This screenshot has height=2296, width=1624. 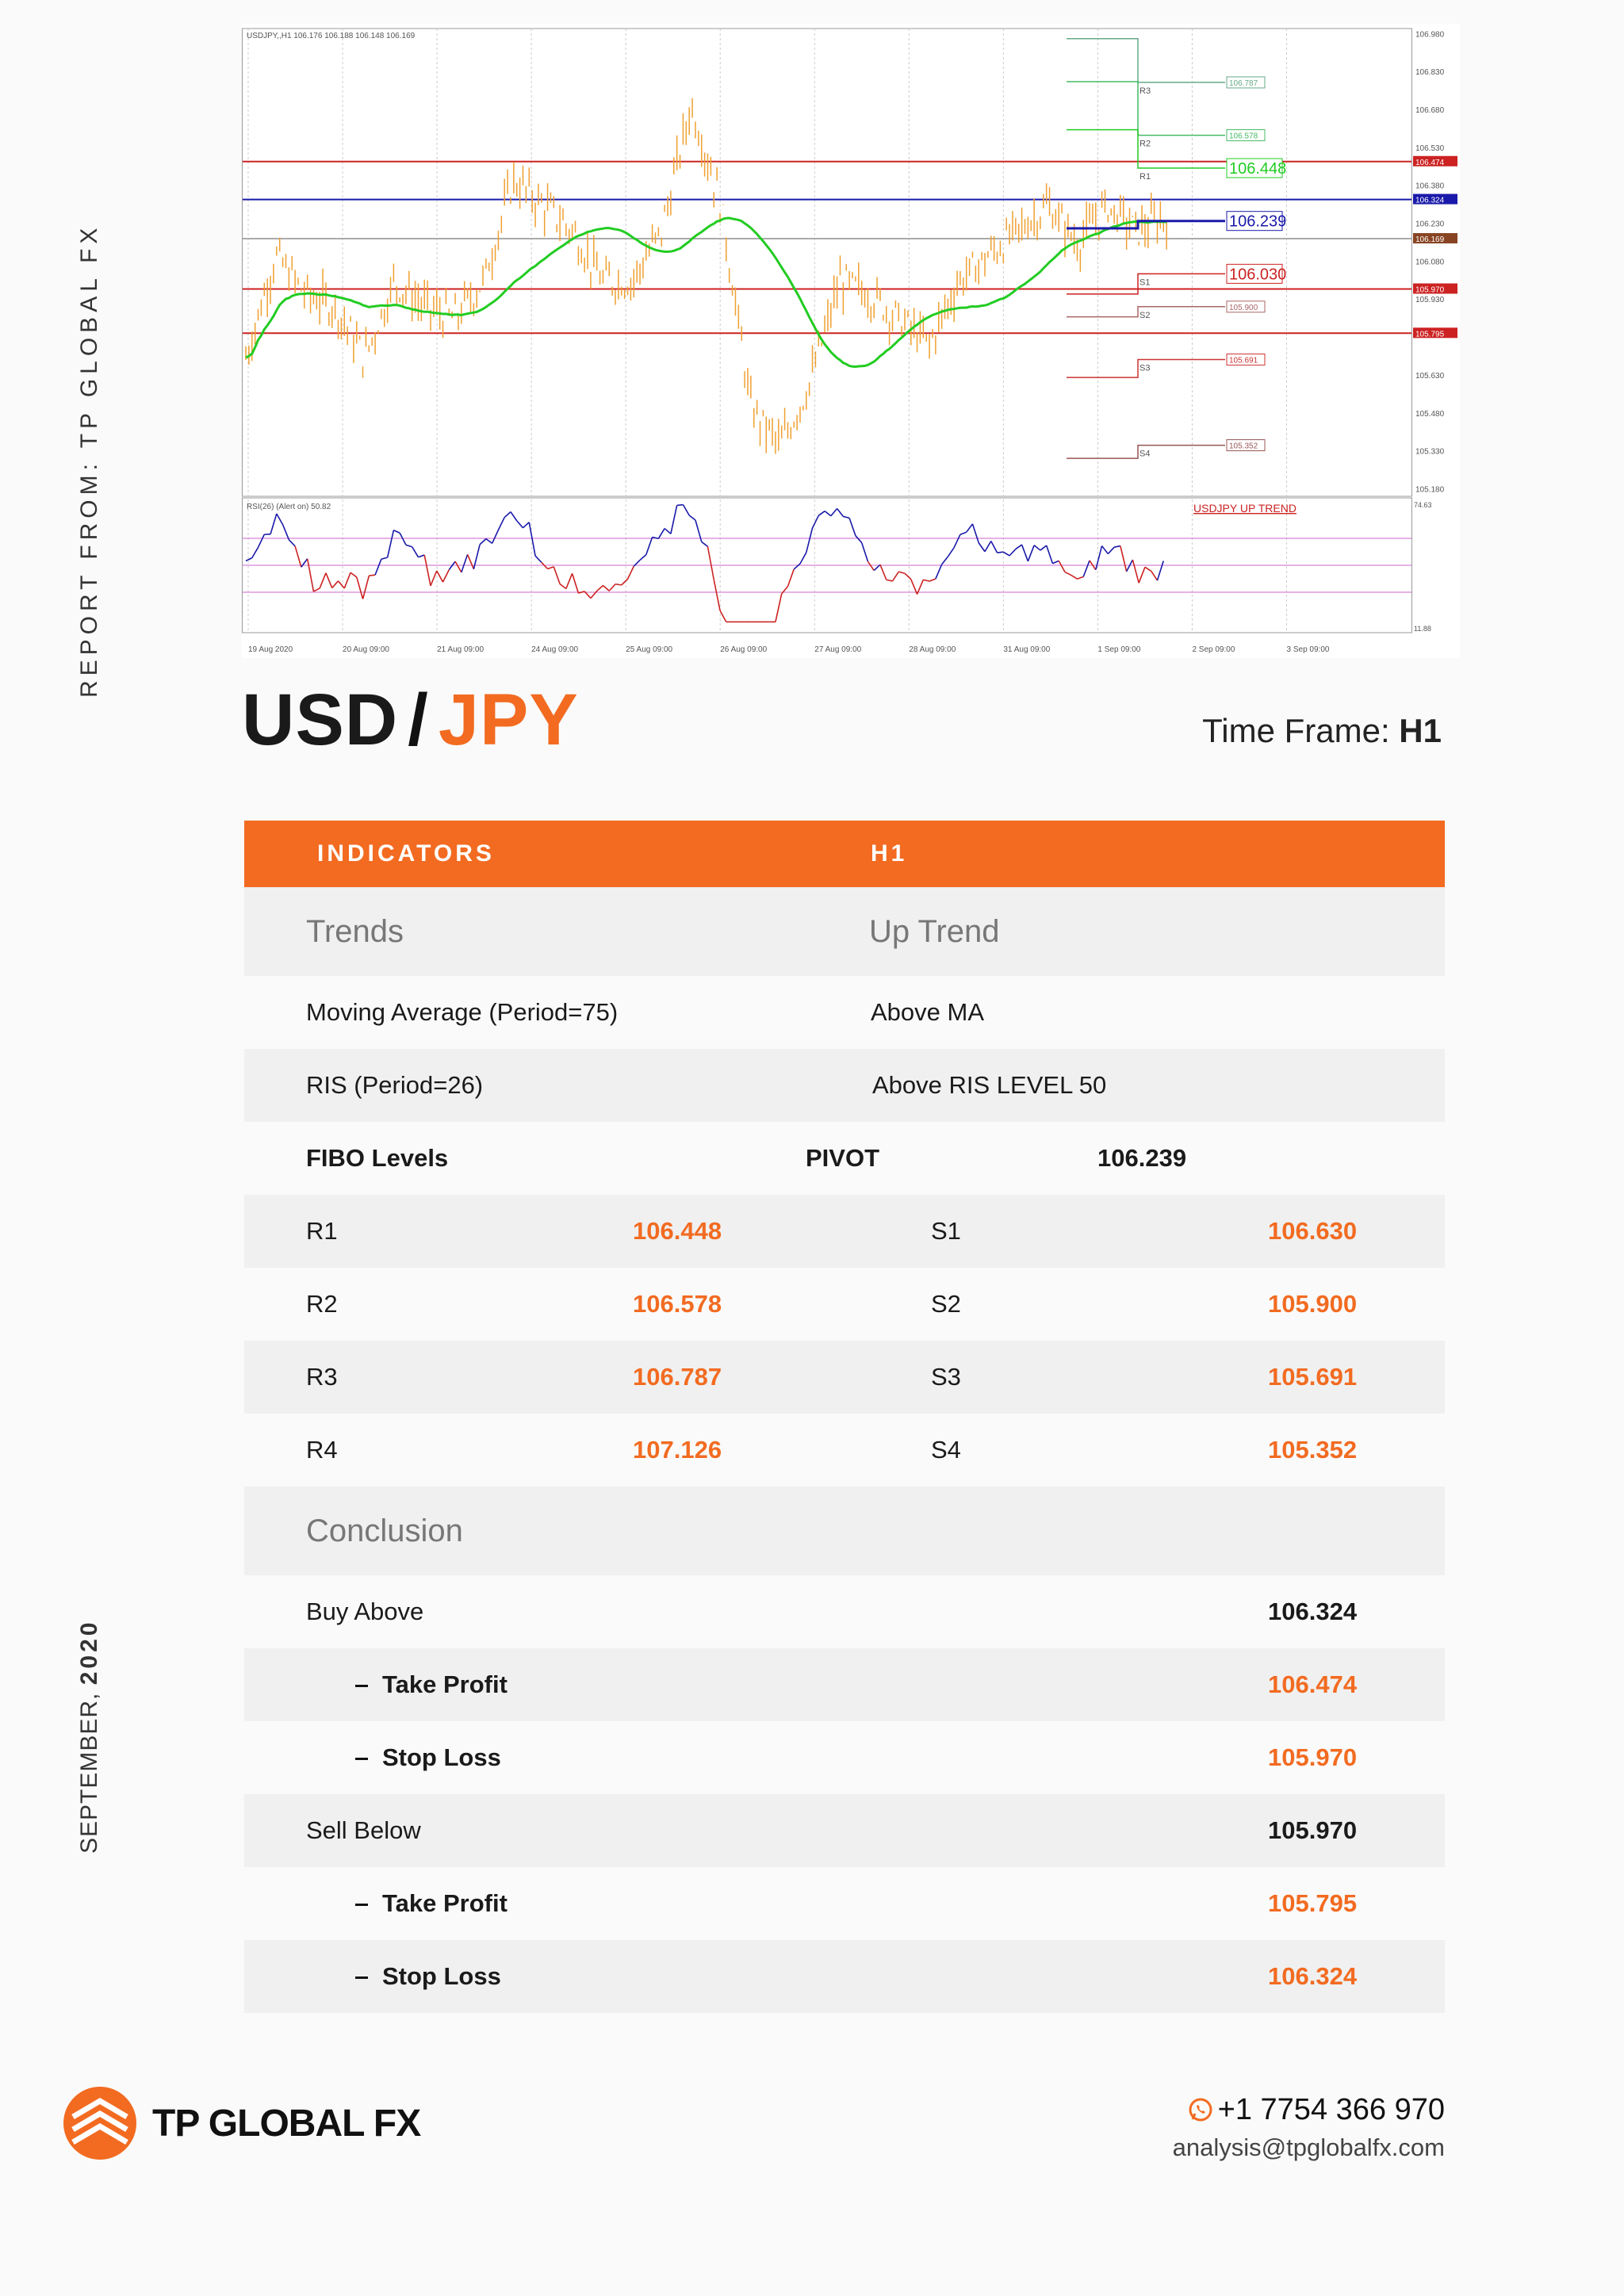 I want to click on s4-value: 105.352, so click(x=1313, y=1450).